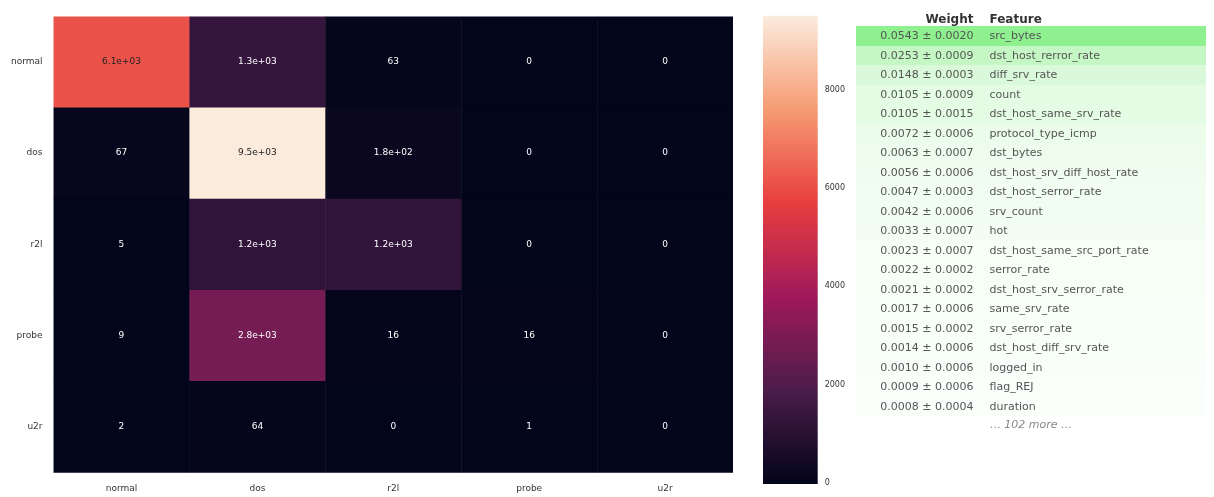  What do you see at coordinates (1043, 133) in the screenshot?
I see `text: protocol_type_icmp` at bounding box center [1043, 133].